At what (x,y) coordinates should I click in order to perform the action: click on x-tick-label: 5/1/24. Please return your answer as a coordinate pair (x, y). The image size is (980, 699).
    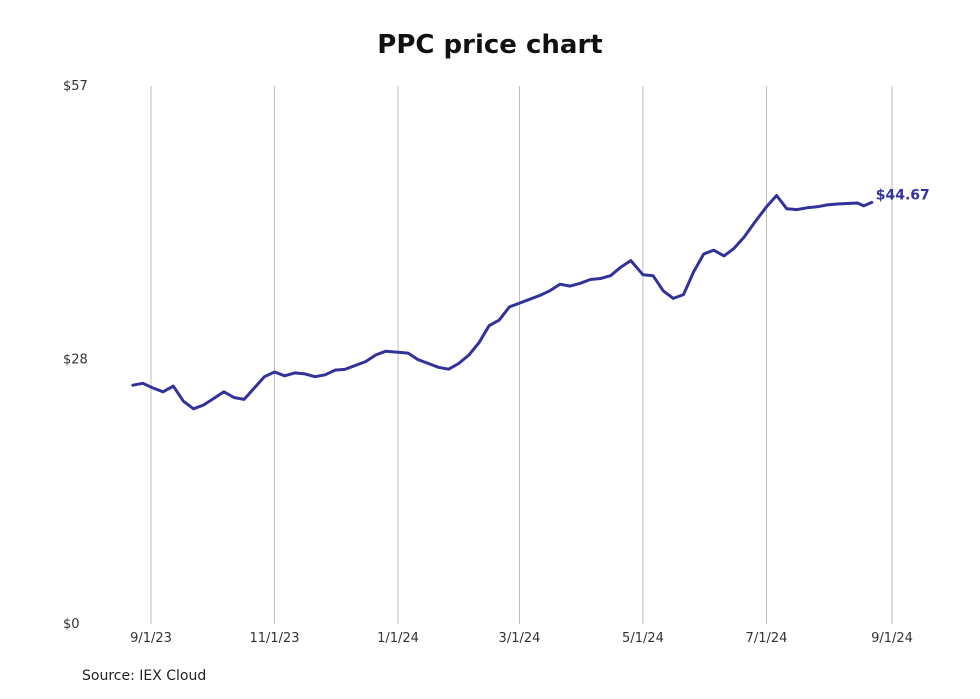
    Looking at the image, I should click on (643, 638).